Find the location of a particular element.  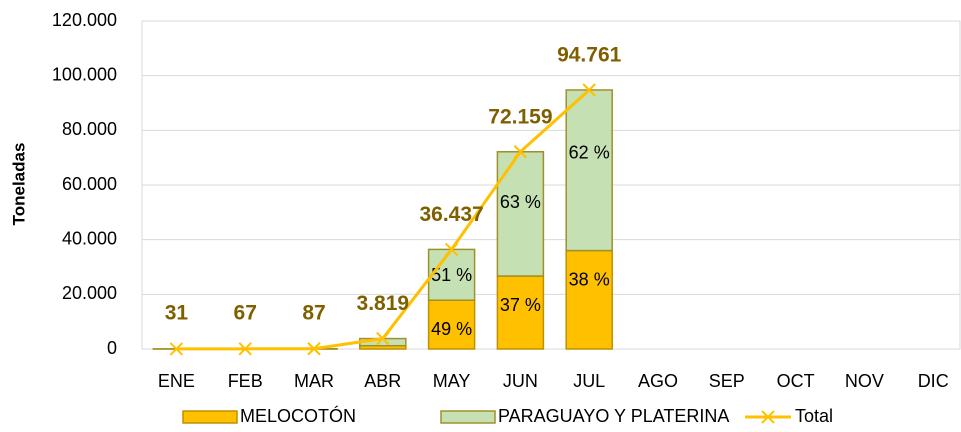

y-tick-label: 60.000 is located at coordinates (89, 184).